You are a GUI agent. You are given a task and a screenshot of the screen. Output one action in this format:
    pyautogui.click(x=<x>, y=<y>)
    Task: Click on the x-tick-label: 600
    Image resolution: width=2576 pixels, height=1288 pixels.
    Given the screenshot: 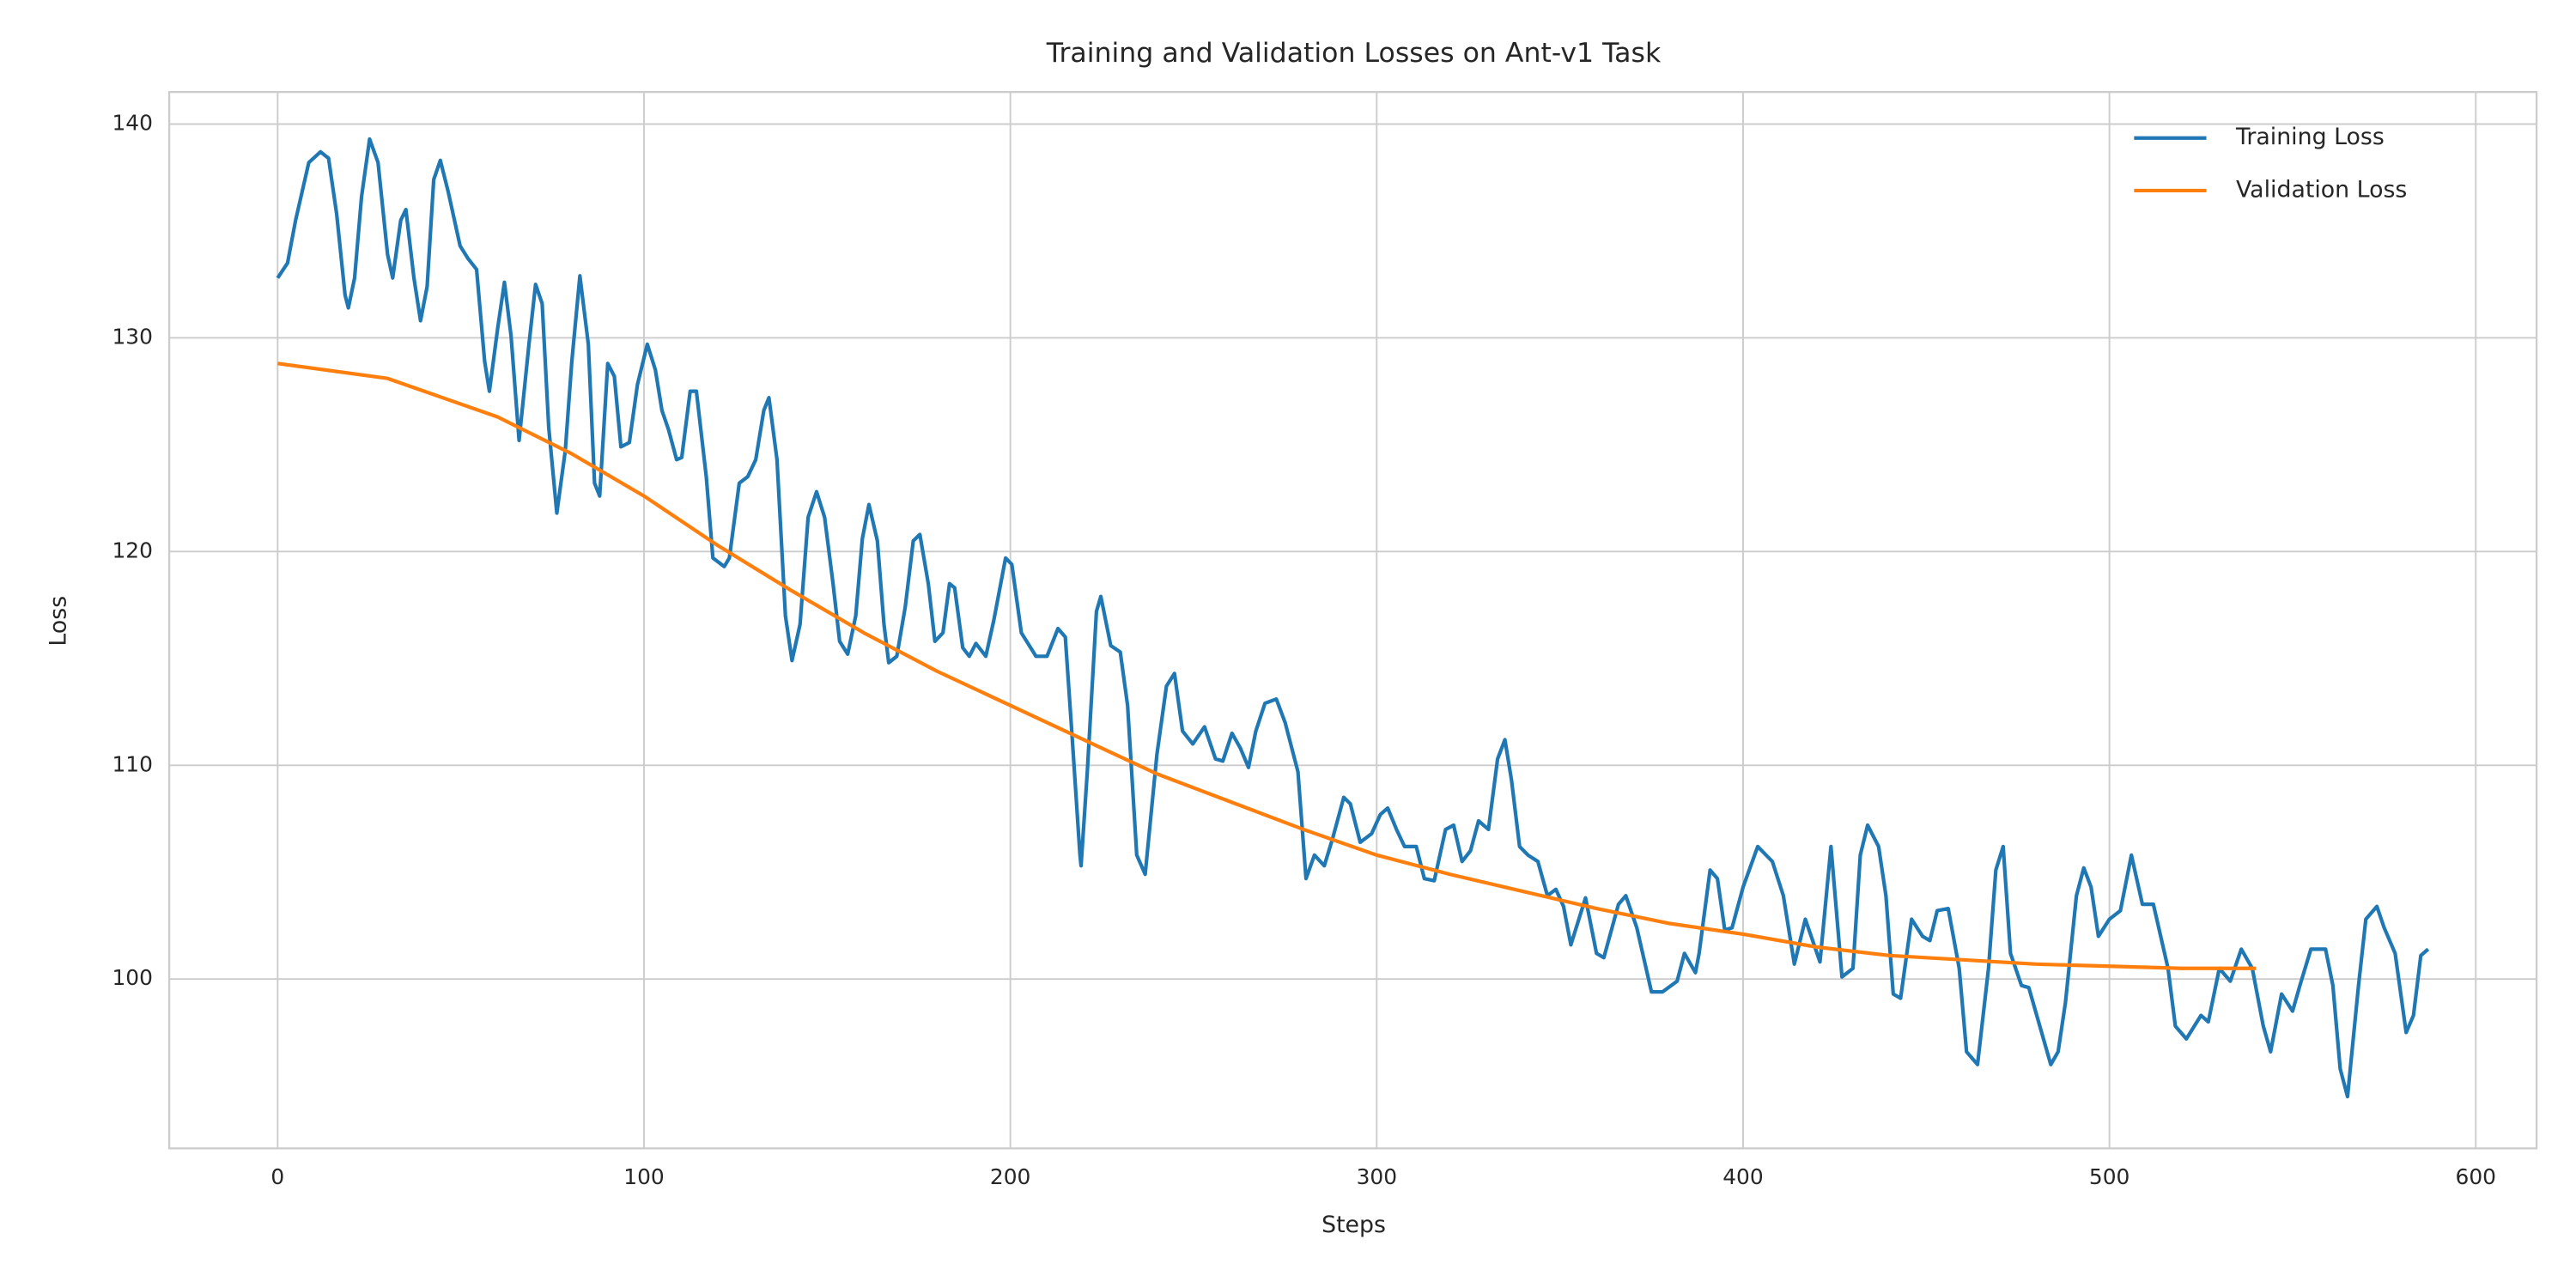 What is the action you would take?
    pyautogui.click(x=2476, y=1177)
    